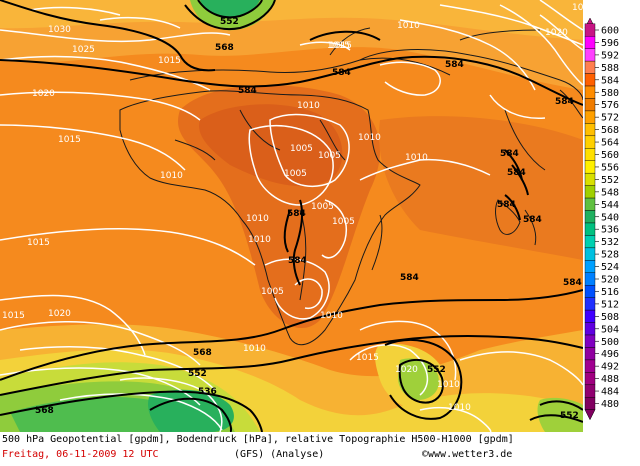  Describe the element at coordinates (610, 31) in the screenshot. I see `legend-label: 600` at that location.